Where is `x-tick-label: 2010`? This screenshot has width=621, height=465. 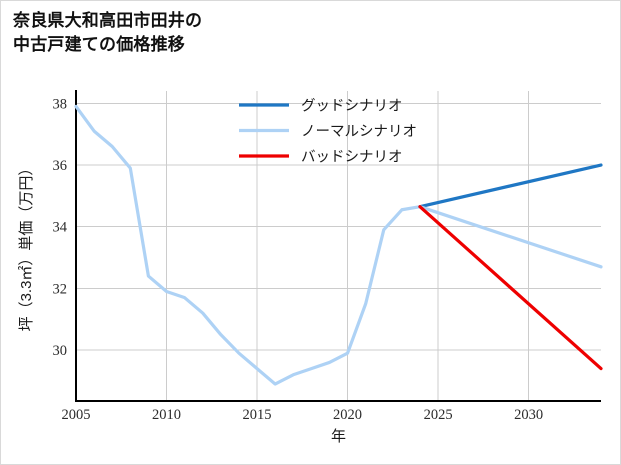 x-tick-label: 2010 is located at coordinates (166, 415).